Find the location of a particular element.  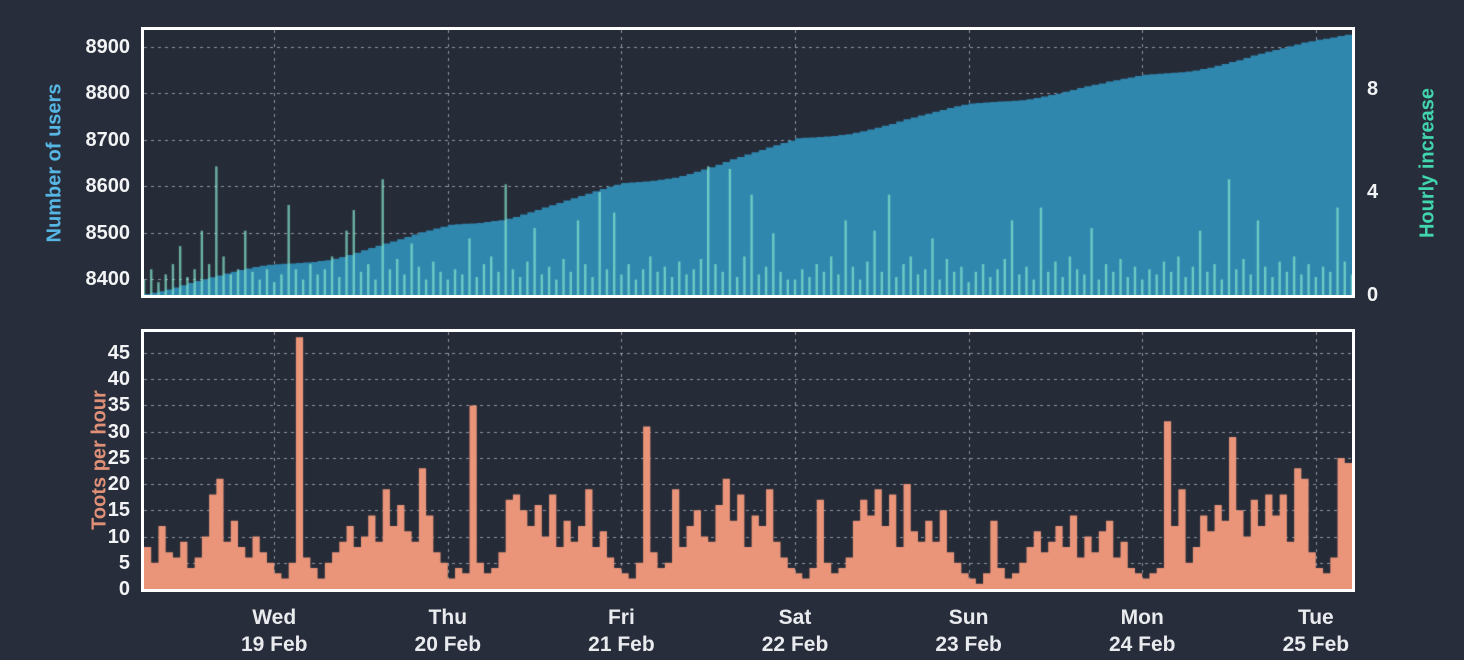

day-label: Mon 24 Feb is located at coordinates (1142, 631).